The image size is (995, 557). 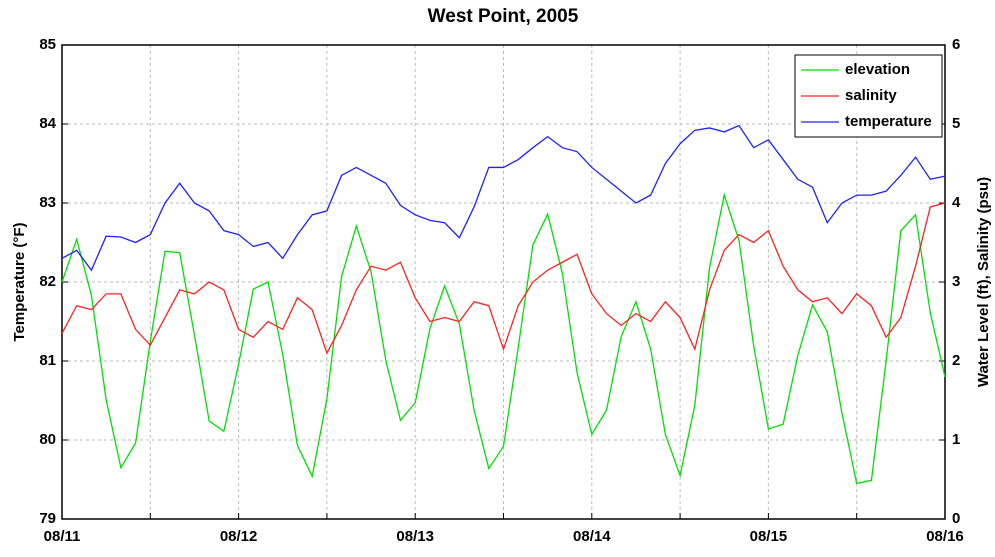 What do you see at coordinates (47, 281) in the screenshot?
I see `y-tick-label: 82` at bounding box center [47, 281].